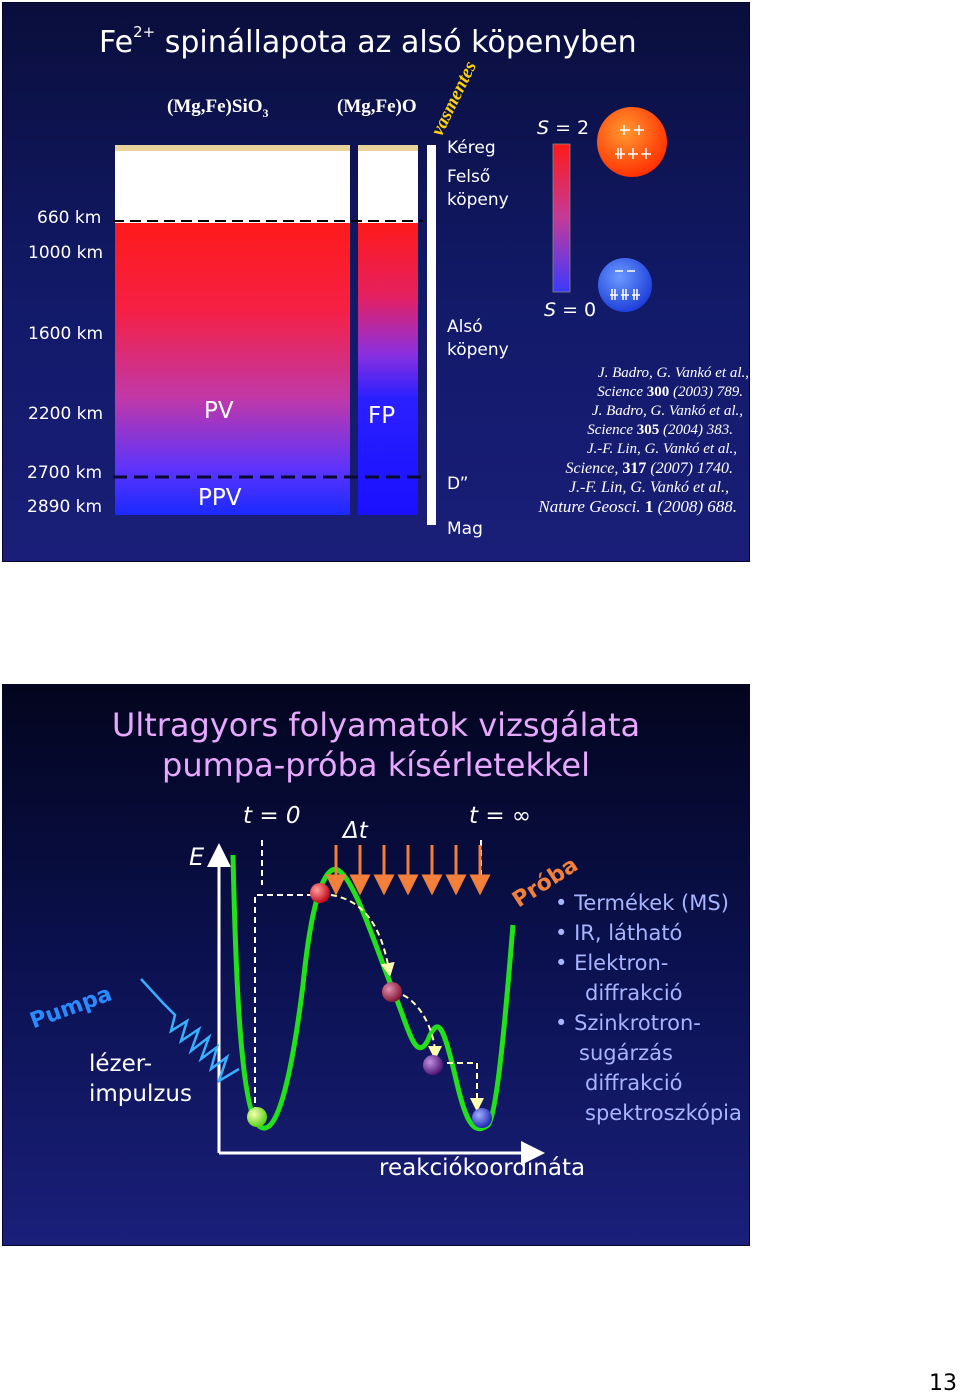  I want to click on region-d-double-prime: D”, so click(458, 484).